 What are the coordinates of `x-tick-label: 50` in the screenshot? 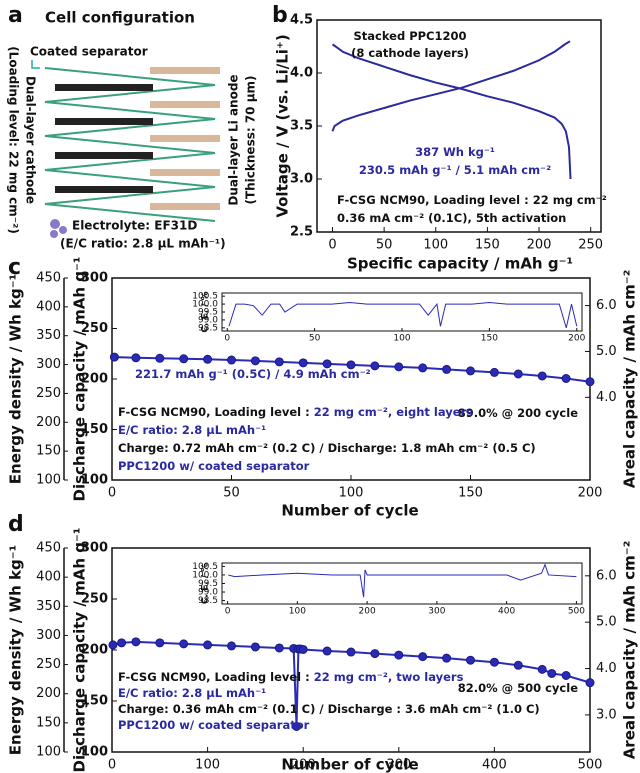 It's located at (384, 245).